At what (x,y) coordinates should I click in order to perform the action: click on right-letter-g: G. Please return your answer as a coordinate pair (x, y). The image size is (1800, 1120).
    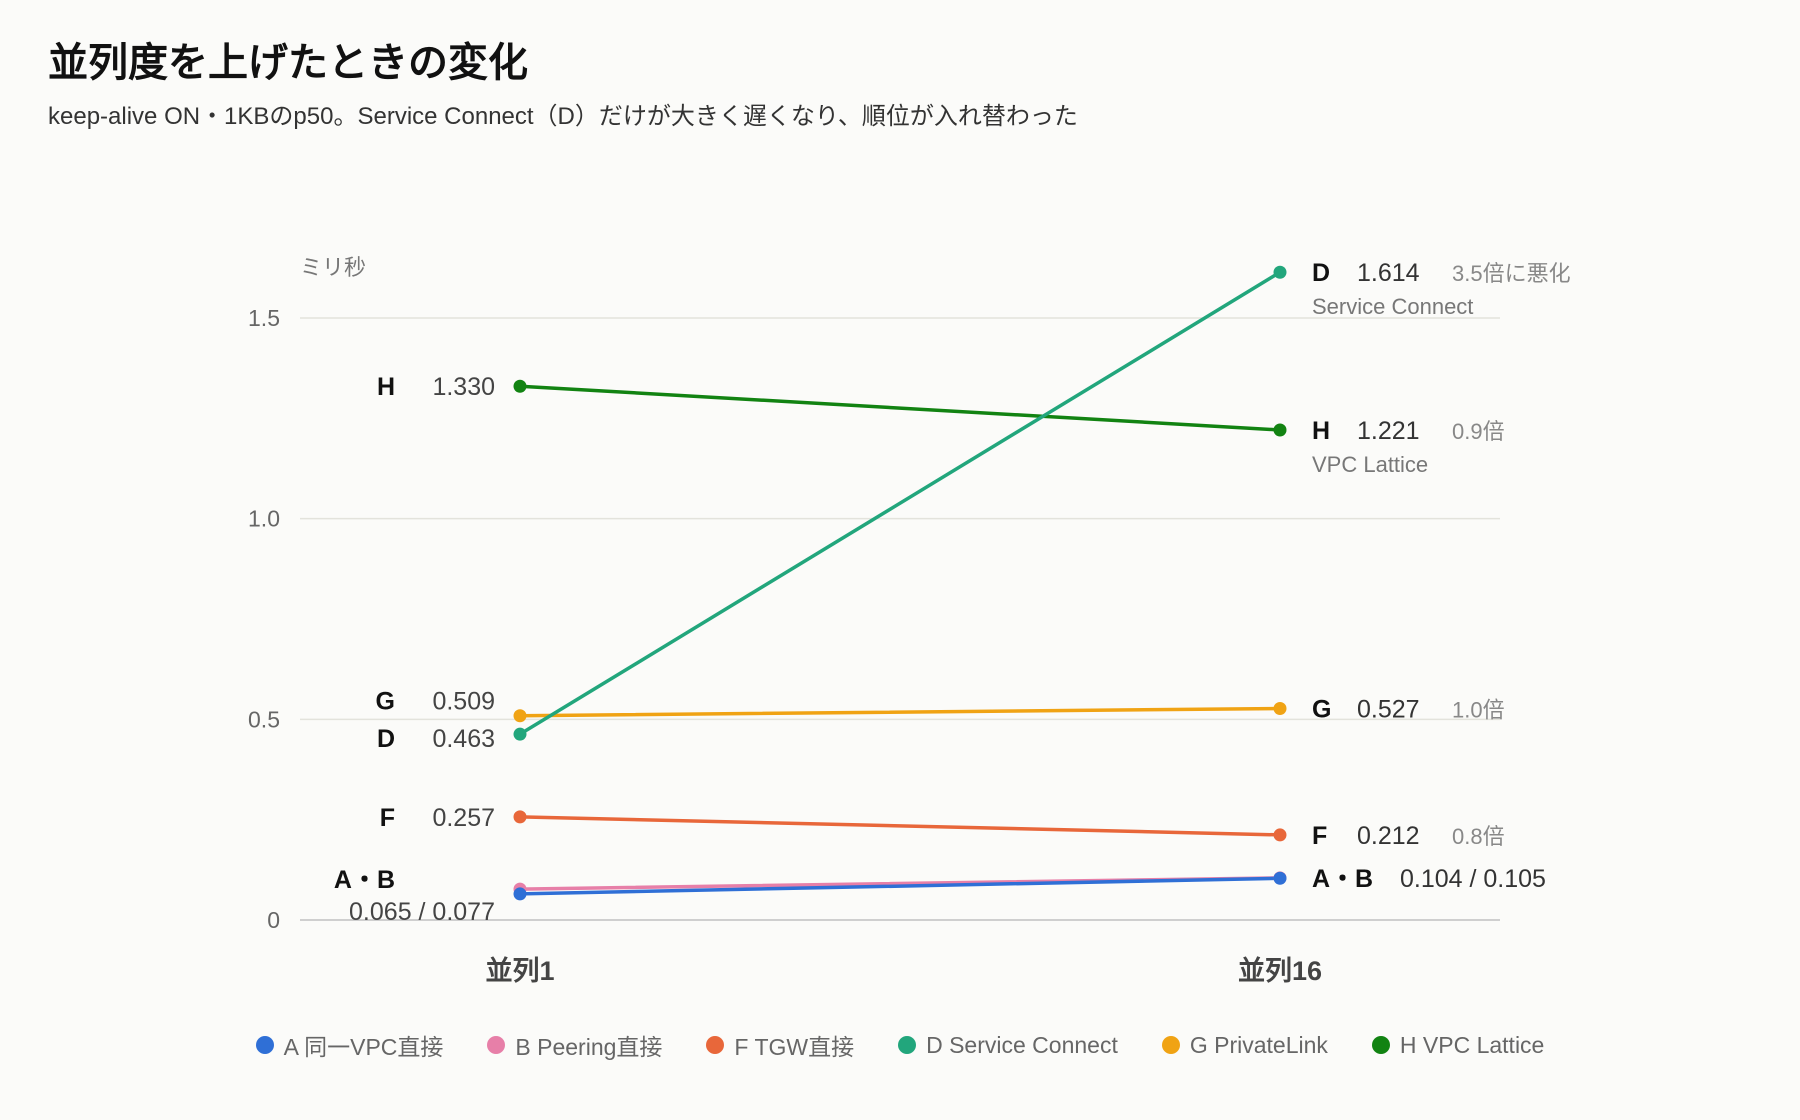
    Looking at the image, I should click on (1321, 709).